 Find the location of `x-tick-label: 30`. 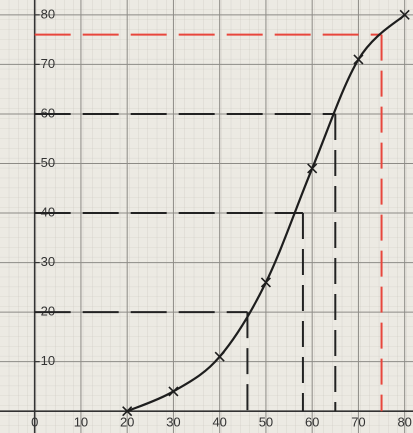

x-tick-label: 30 is located at coordinates (173, 422).